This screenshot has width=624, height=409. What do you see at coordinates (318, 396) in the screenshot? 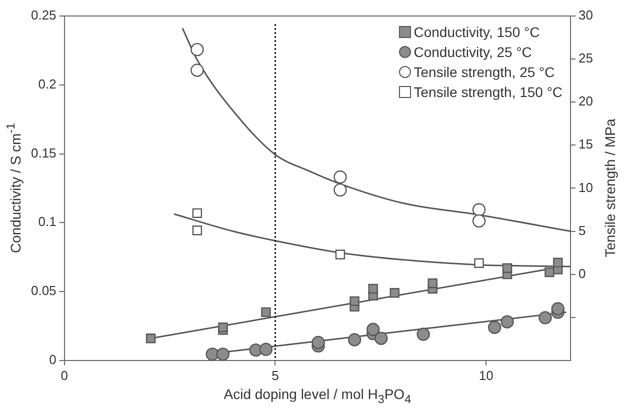
I see `x-axis-title: Acid doping level / mol H$_{3}$PO$_{4}$` at bounding box center [318, 396].